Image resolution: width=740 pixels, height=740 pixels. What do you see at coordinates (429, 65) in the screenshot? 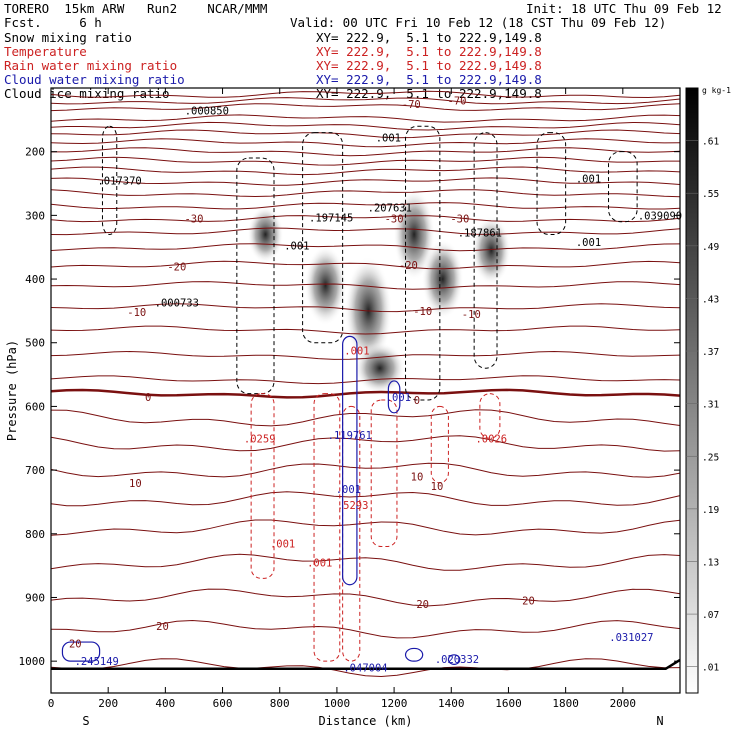
I see `legend-rain-xy: XY= 222.9, 5.1 to 222.9,149.8` at bounding box center [429, 65].